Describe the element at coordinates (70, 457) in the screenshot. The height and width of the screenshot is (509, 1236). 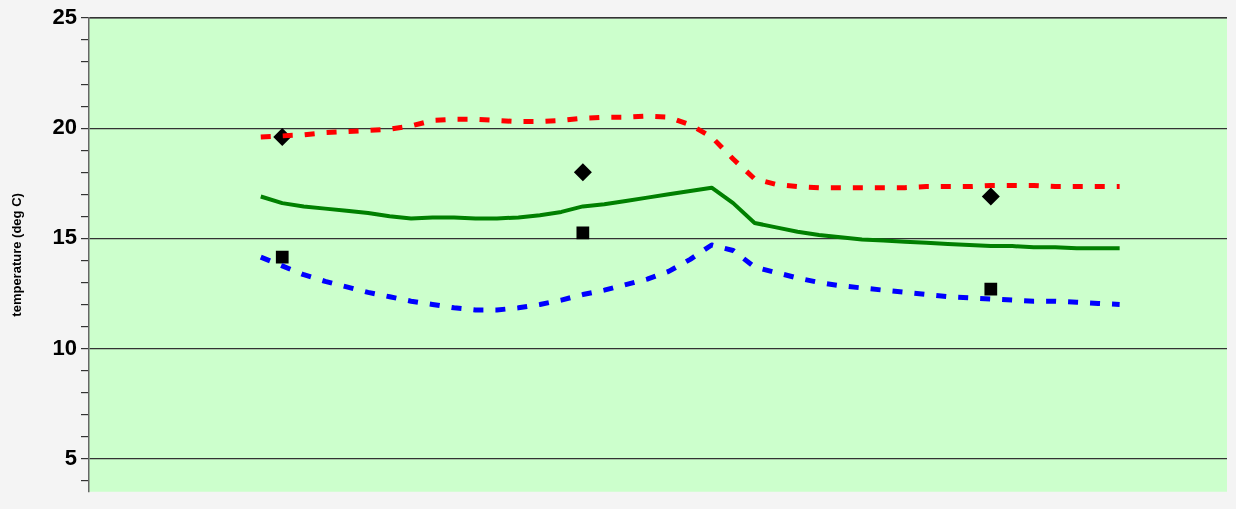
I see `y-tick-label: 5` at that location.